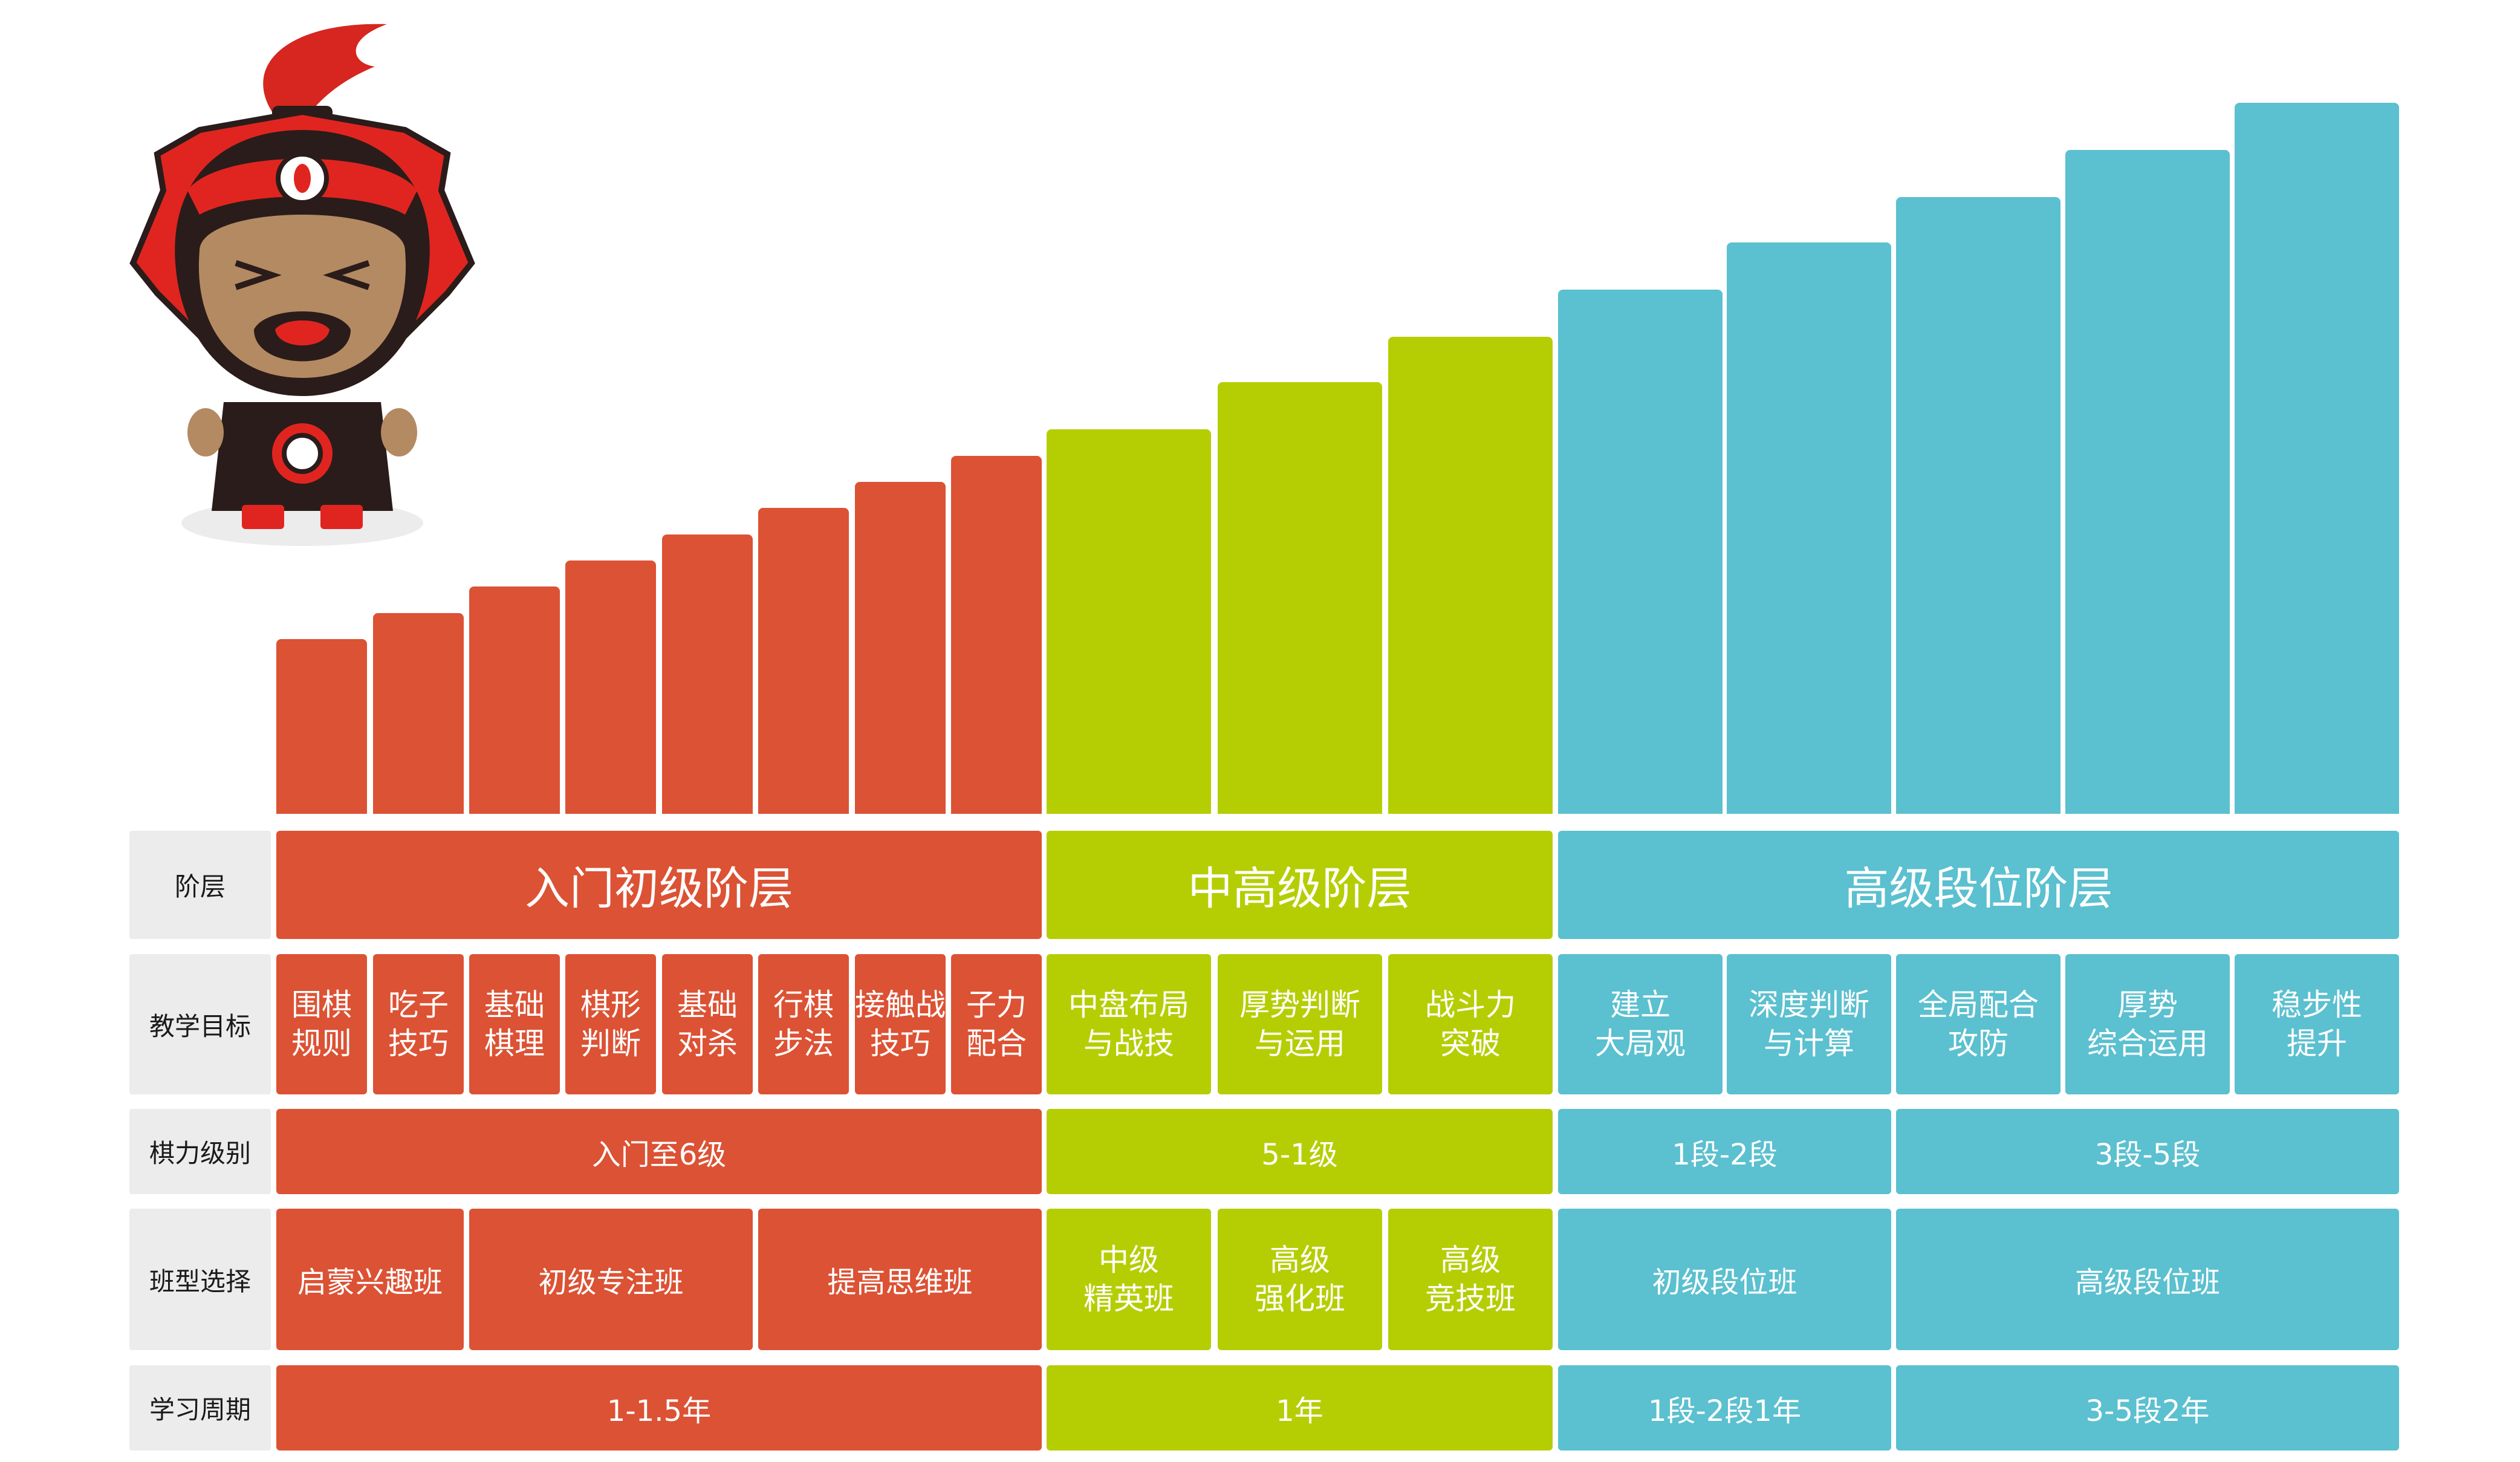  I want to click on row-label-period: 学习周期, so click(200, 1408).